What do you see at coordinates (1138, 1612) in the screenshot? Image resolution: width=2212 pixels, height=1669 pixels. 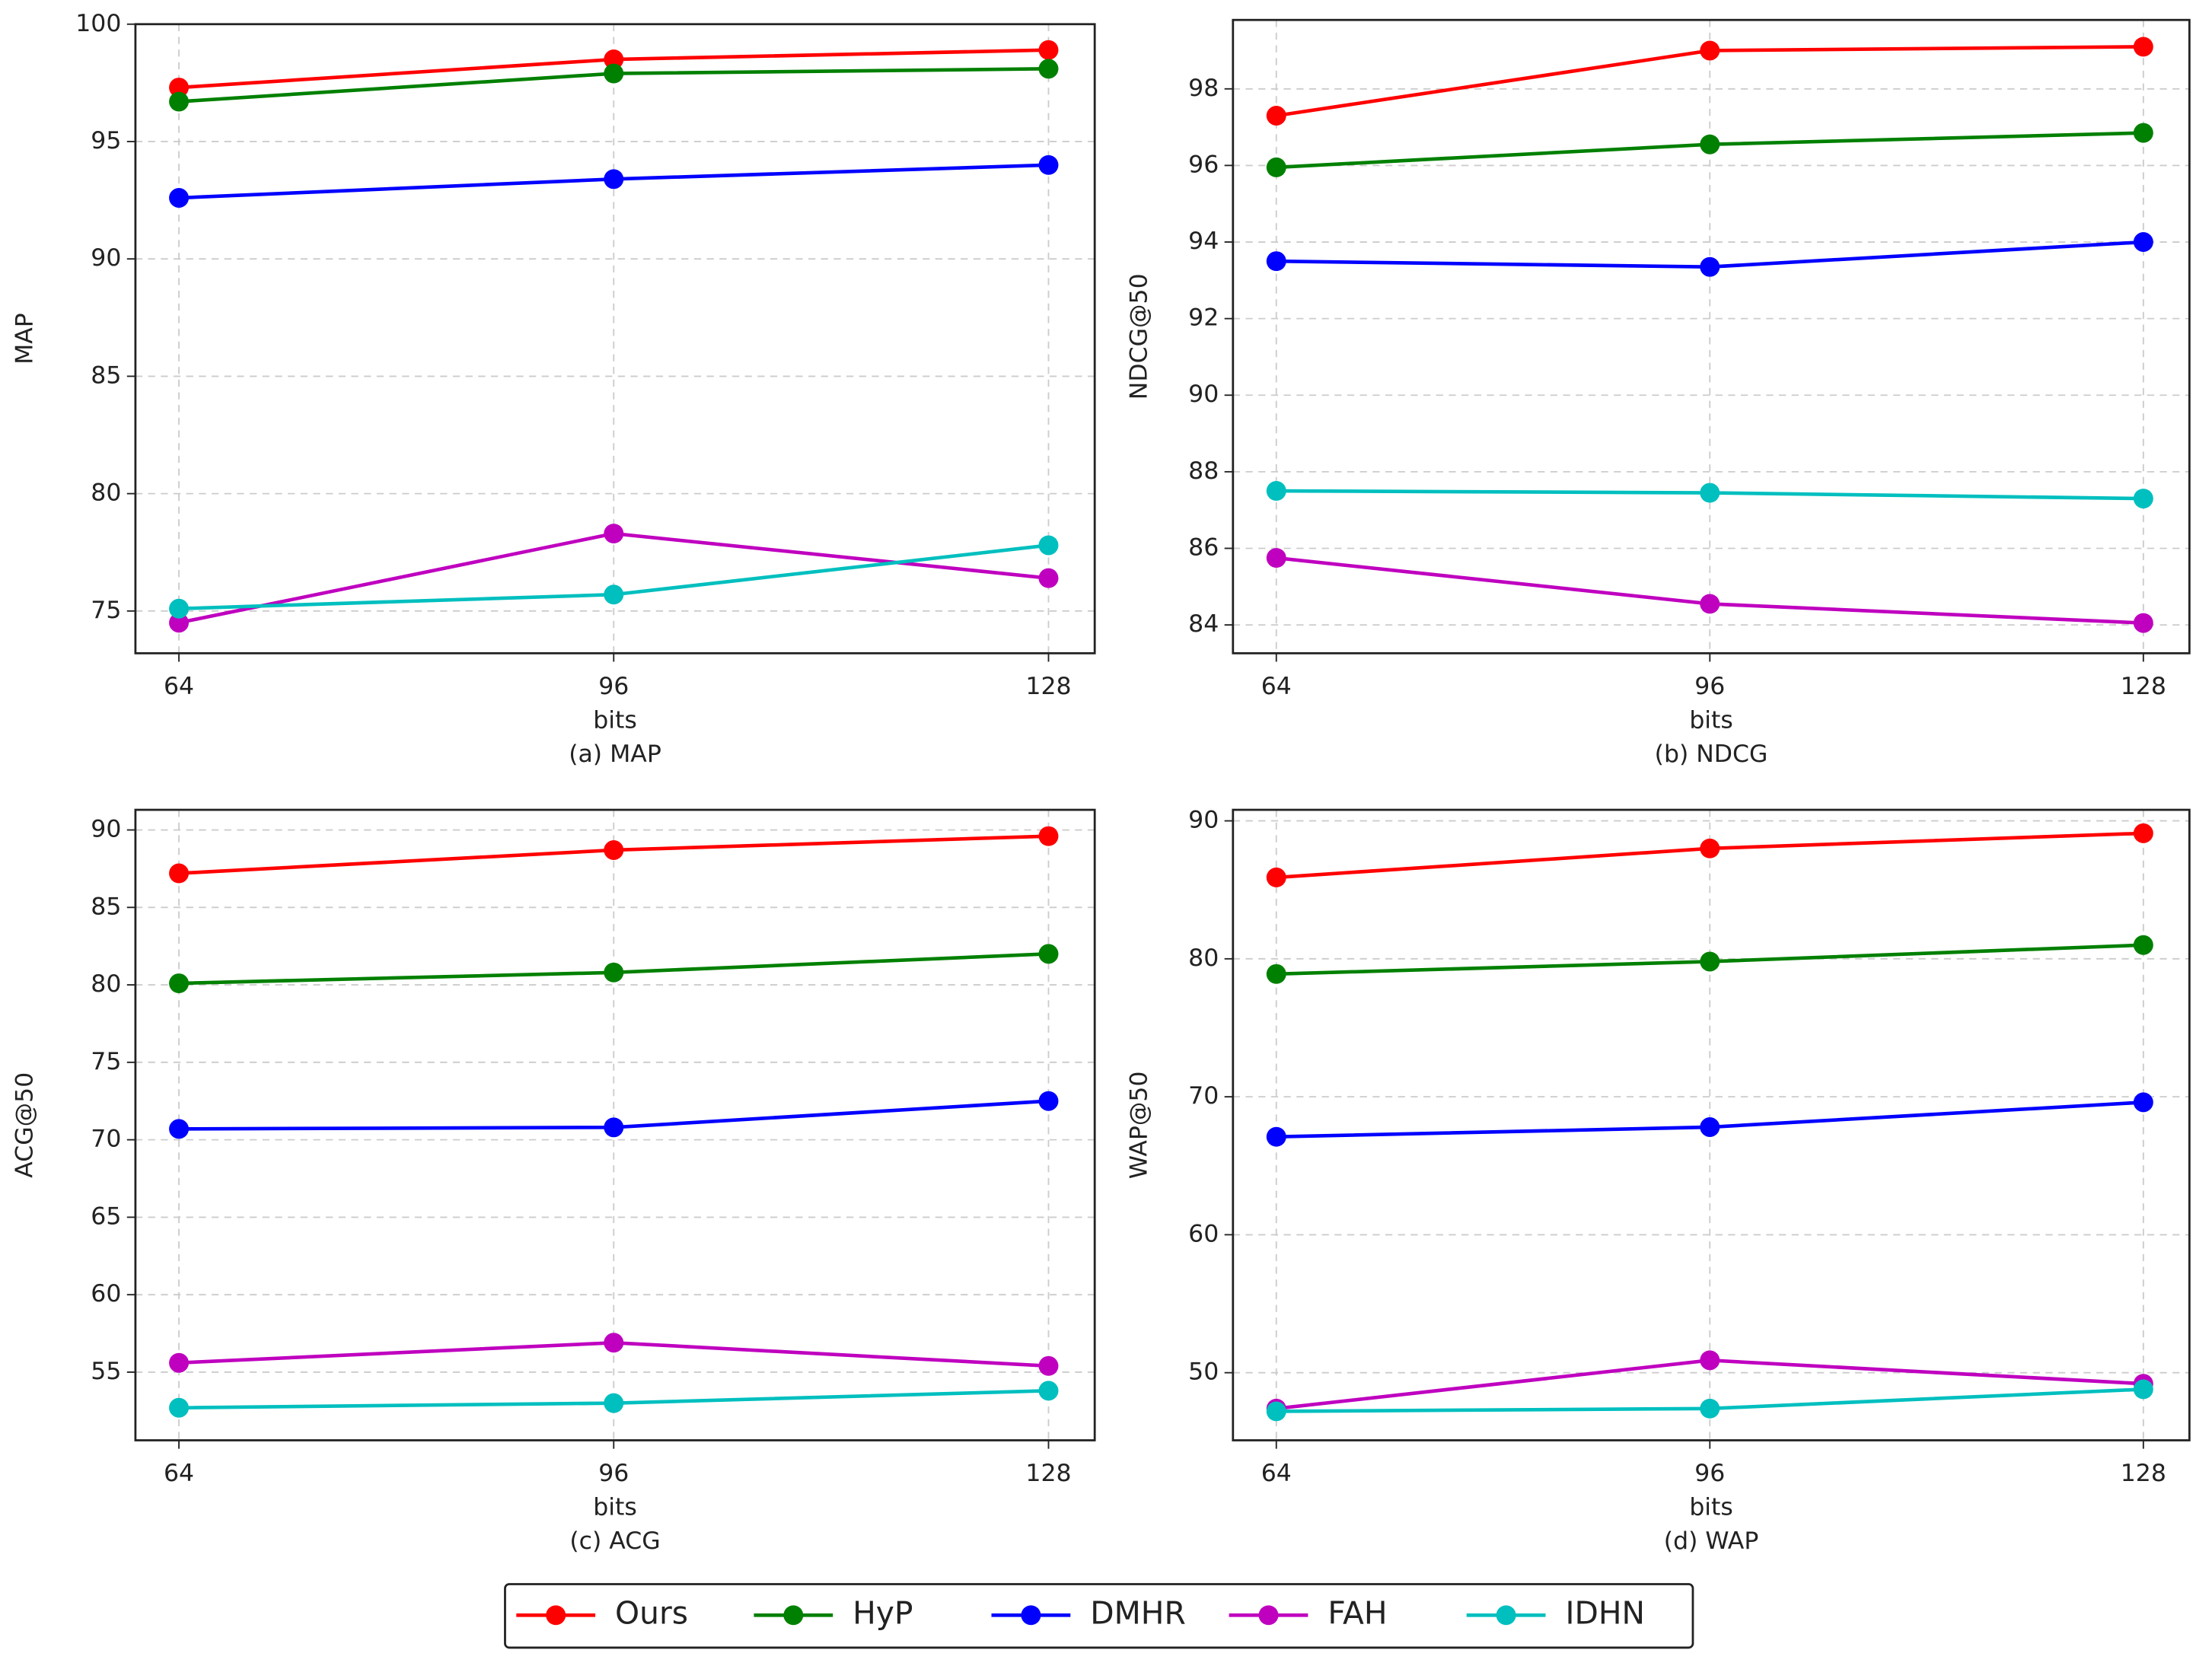 I see `legend-label: DMHR` at bounding box center [1138, 1612].